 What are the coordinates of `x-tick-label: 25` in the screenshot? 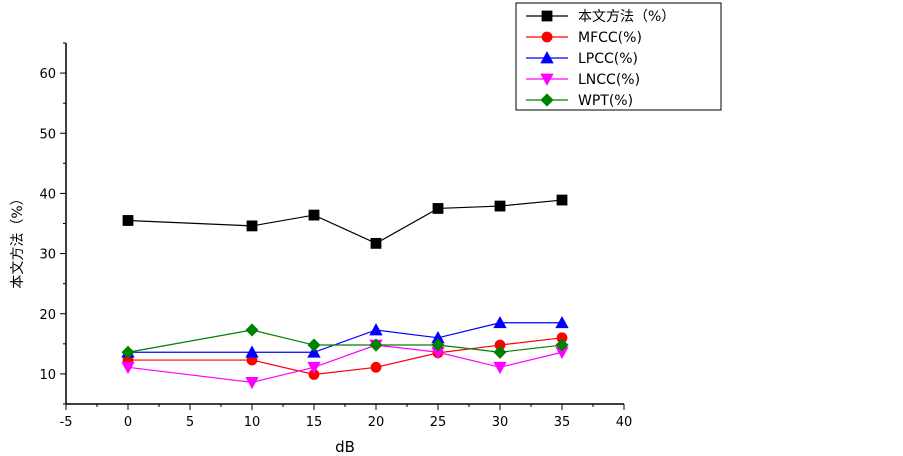 It's located at (438, 422).